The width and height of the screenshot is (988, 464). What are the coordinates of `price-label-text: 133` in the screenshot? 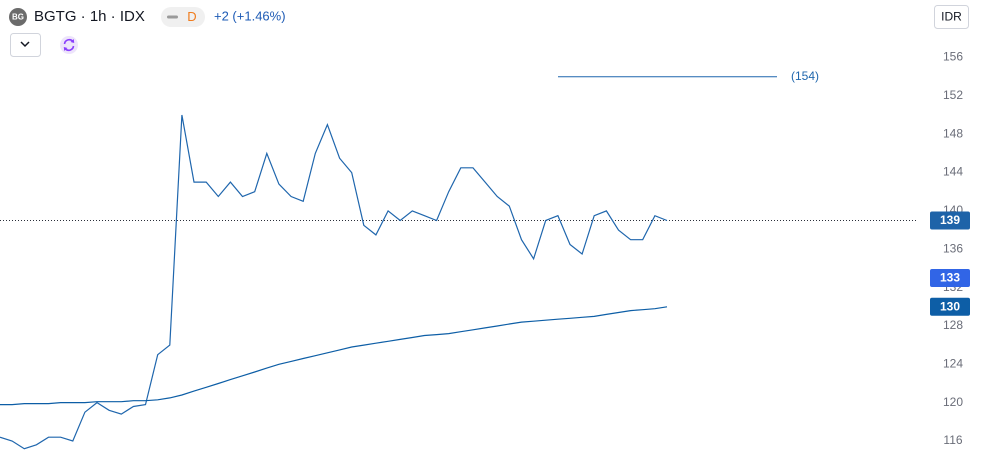 It's located at (950, 278).